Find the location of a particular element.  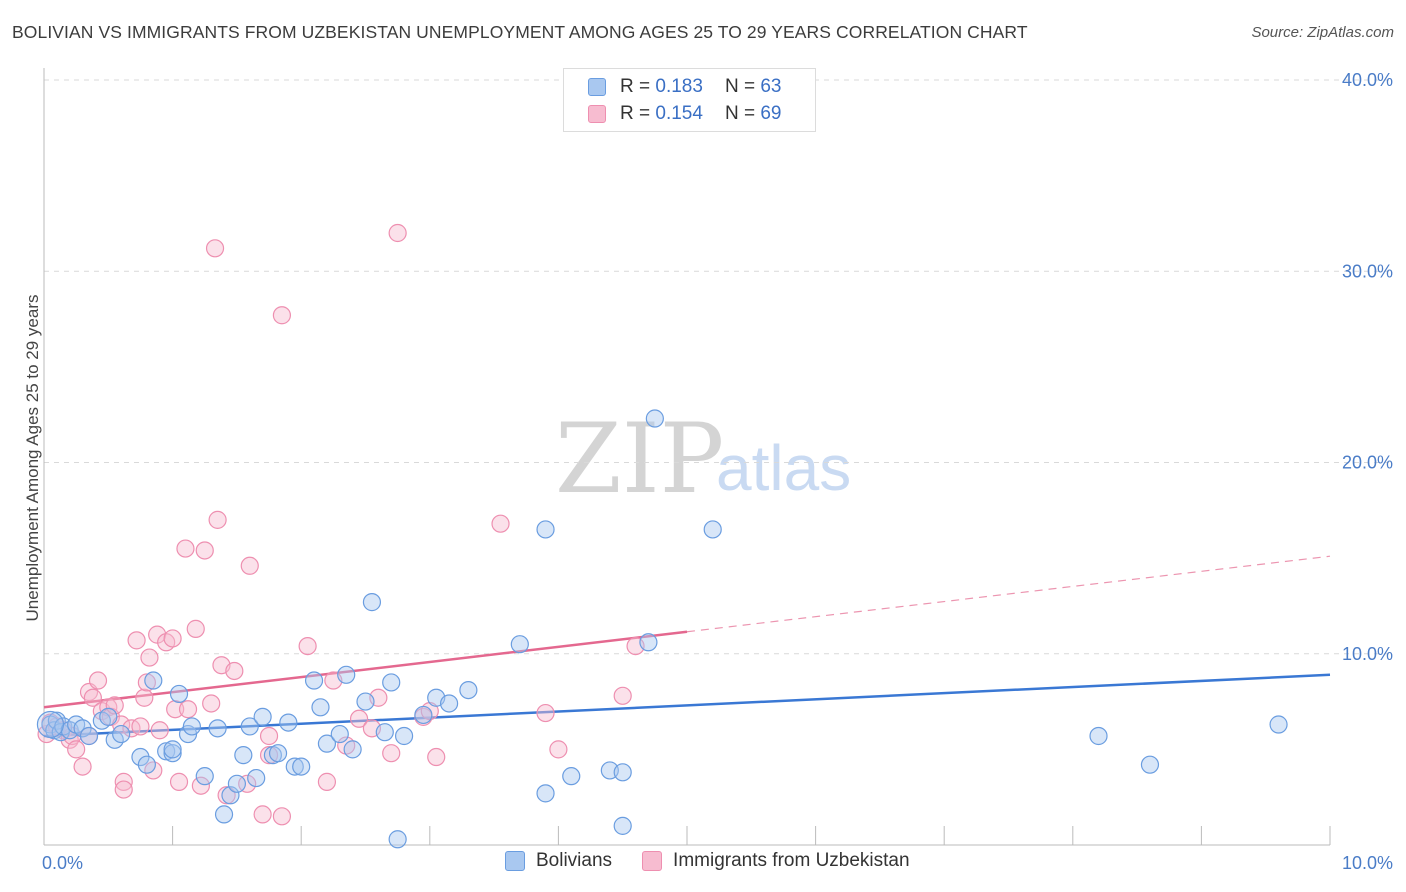

legend-row-uzbekistan: R = 0.154 N = 69 is located at coordinates (684, 114).